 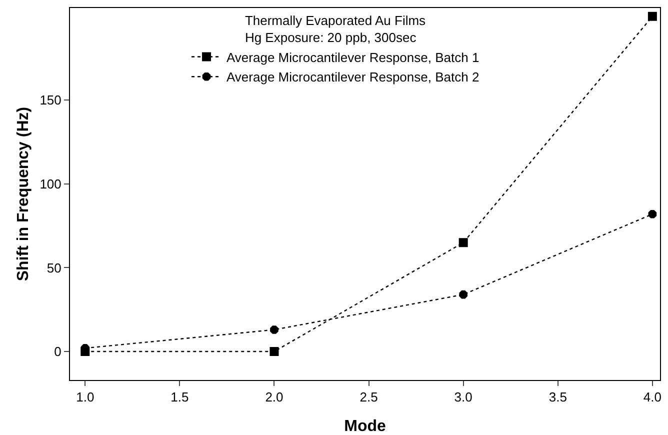 What do you see at coordinates (353, 57) in the screenshot?
I see `legend-label: Average Microcantilever Response, Batch 1` at bounding box center [353, 57].